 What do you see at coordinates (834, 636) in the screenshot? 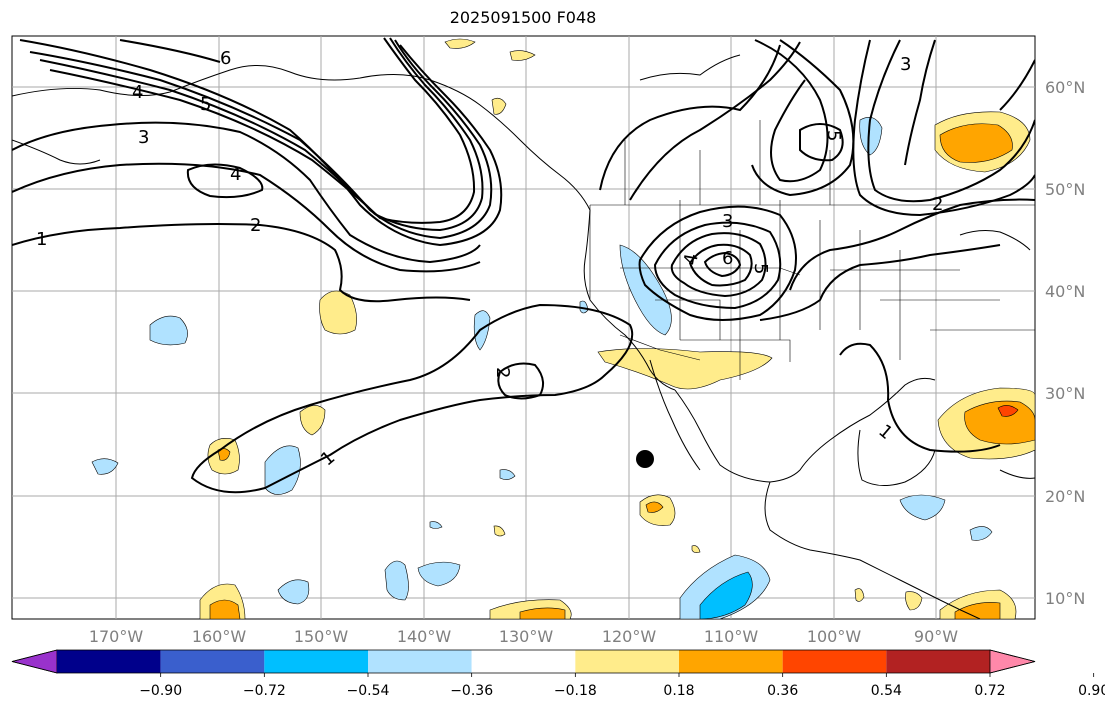
I see `lon-label: 100°W` at bounding box center [834, 636].